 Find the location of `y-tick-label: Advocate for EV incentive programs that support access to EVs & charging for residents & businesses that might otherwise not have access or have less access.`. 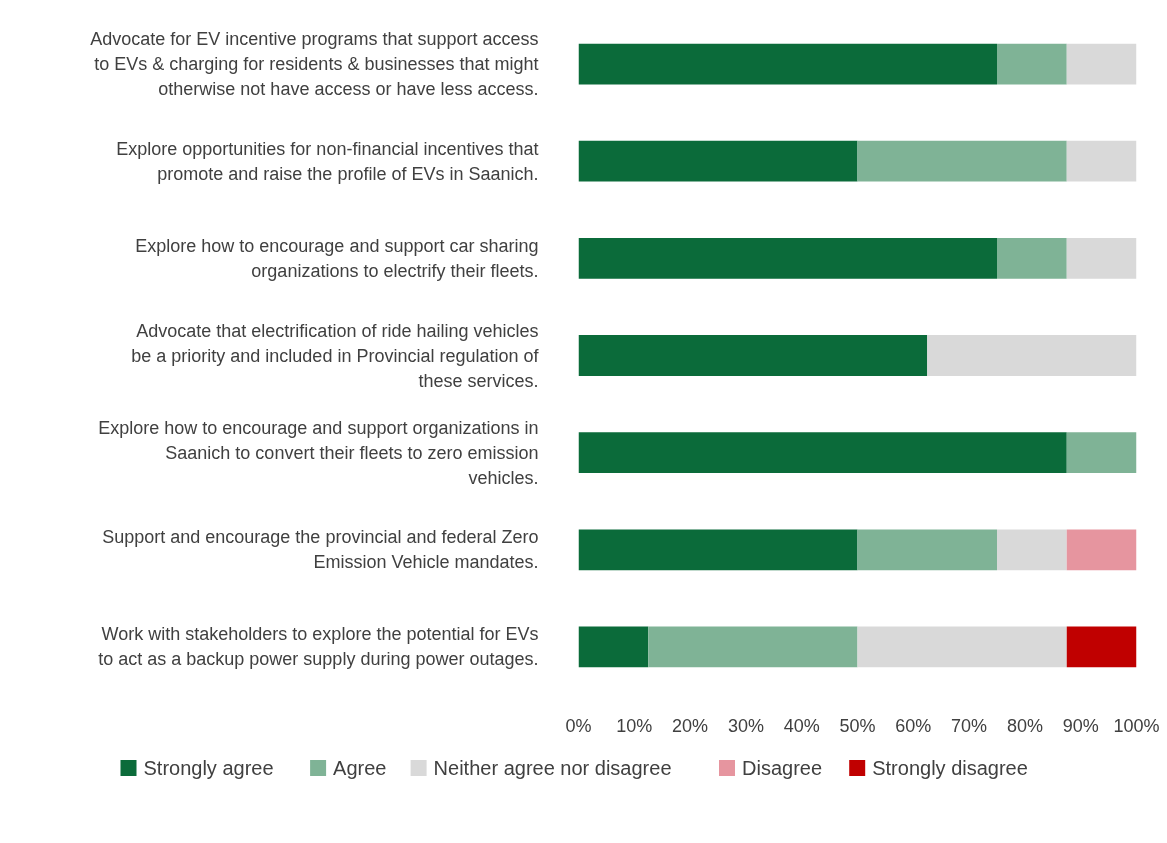

y-tick-label: Advocate for EV incentive programs that support access to EVs & charging for residents & businesses that might otherwise not have access or have less access. is located at coordinates (314, 64).